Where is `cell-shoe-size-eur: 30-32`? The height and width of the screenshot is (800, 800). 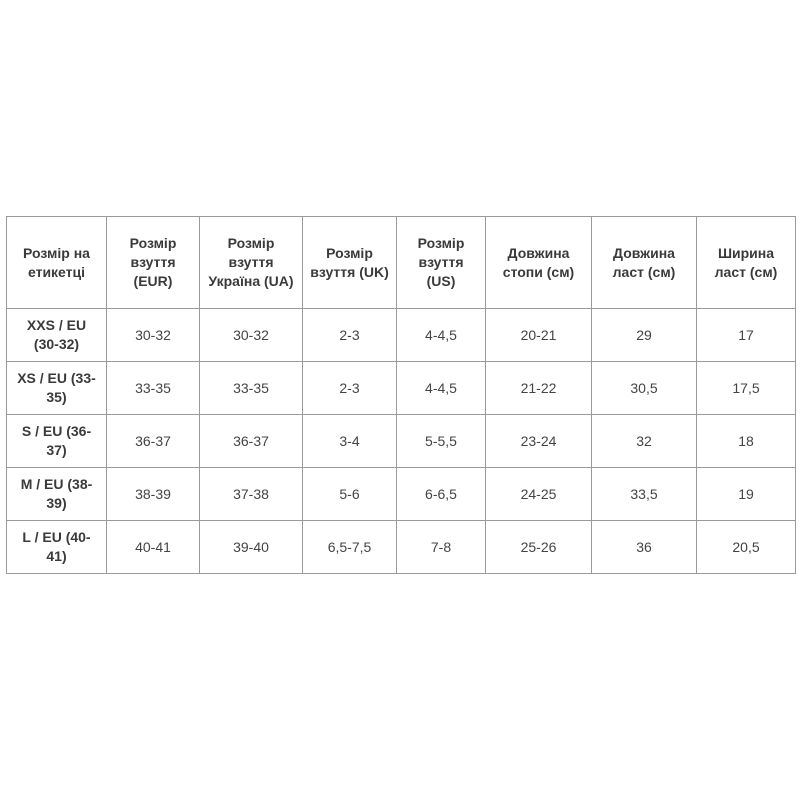 cell-shoe-size-eur: 30-32 is located at coordinates (153, 335).